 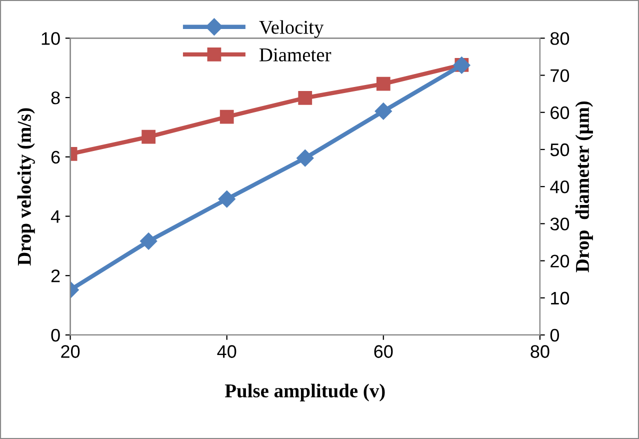 I want to click on y2-tick-label: 20, so click(x=560, y=261).